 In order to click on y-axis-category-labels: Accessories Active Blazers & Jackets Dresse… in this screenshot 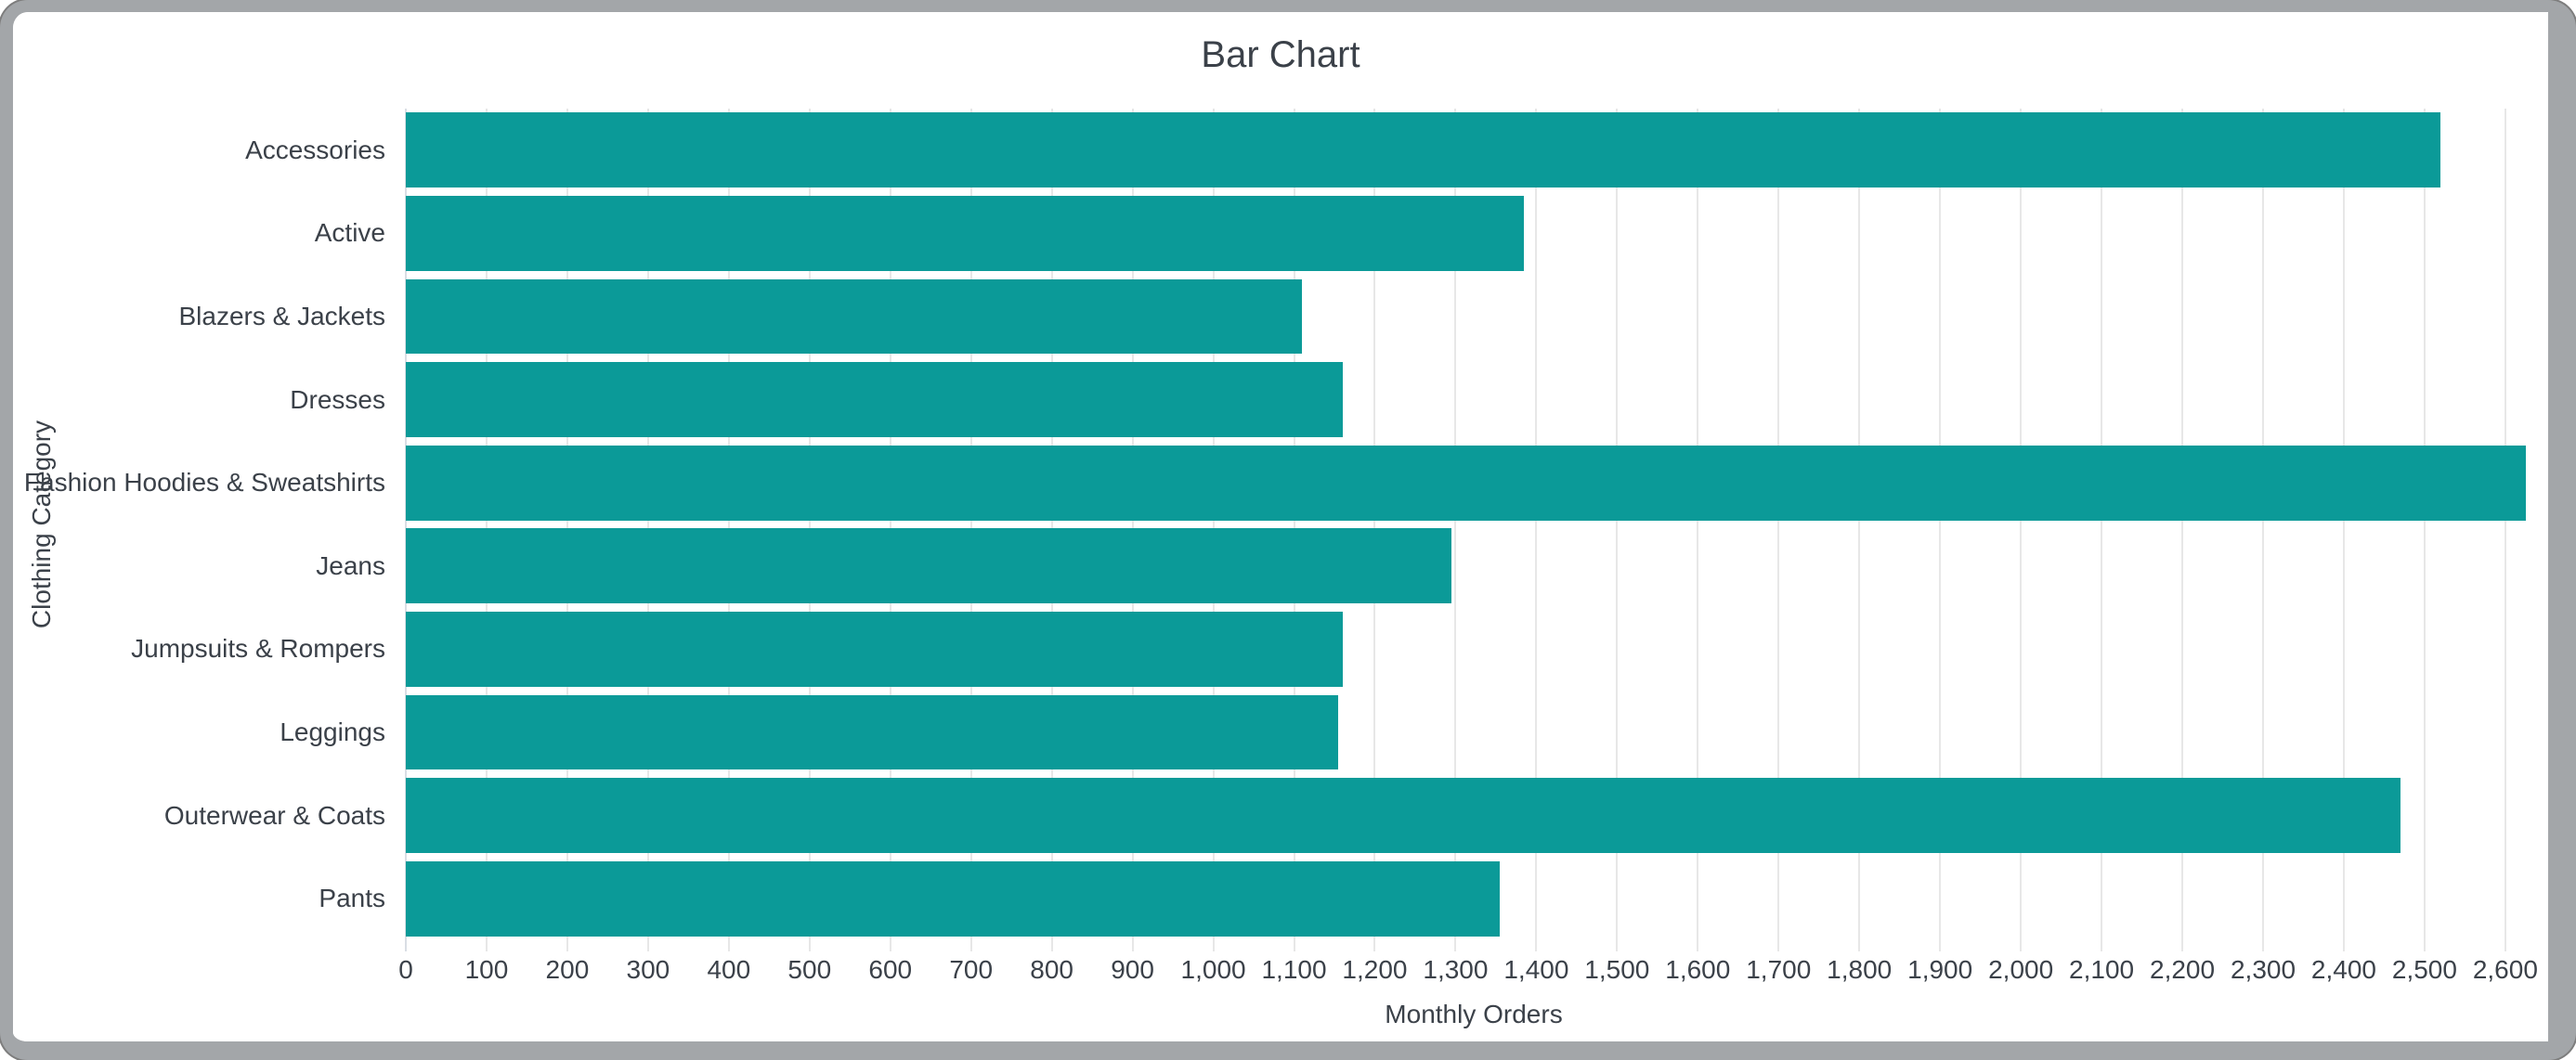, I will do `click(199, 524)`.